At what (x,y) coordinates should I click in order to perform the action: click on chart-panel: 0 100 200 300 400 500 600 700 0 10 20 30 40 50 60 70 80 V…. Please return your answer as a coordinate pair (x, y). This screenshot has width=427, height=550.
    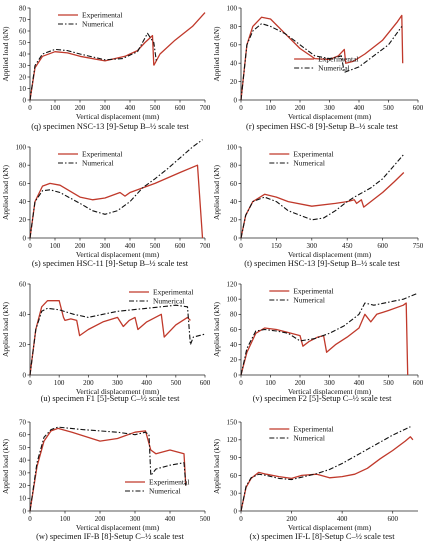
    Looking at the image, I should click on (106, 67).